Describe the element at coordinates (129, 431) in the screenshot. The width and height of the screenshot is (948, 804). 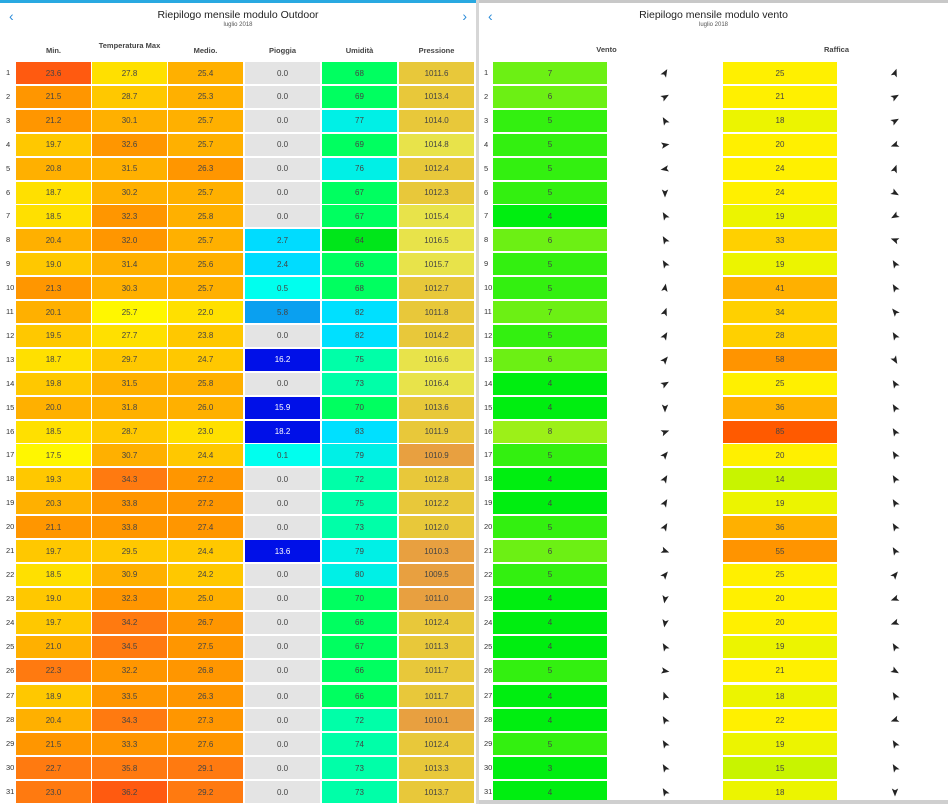
I see `table-cell: 28.7` at that location.